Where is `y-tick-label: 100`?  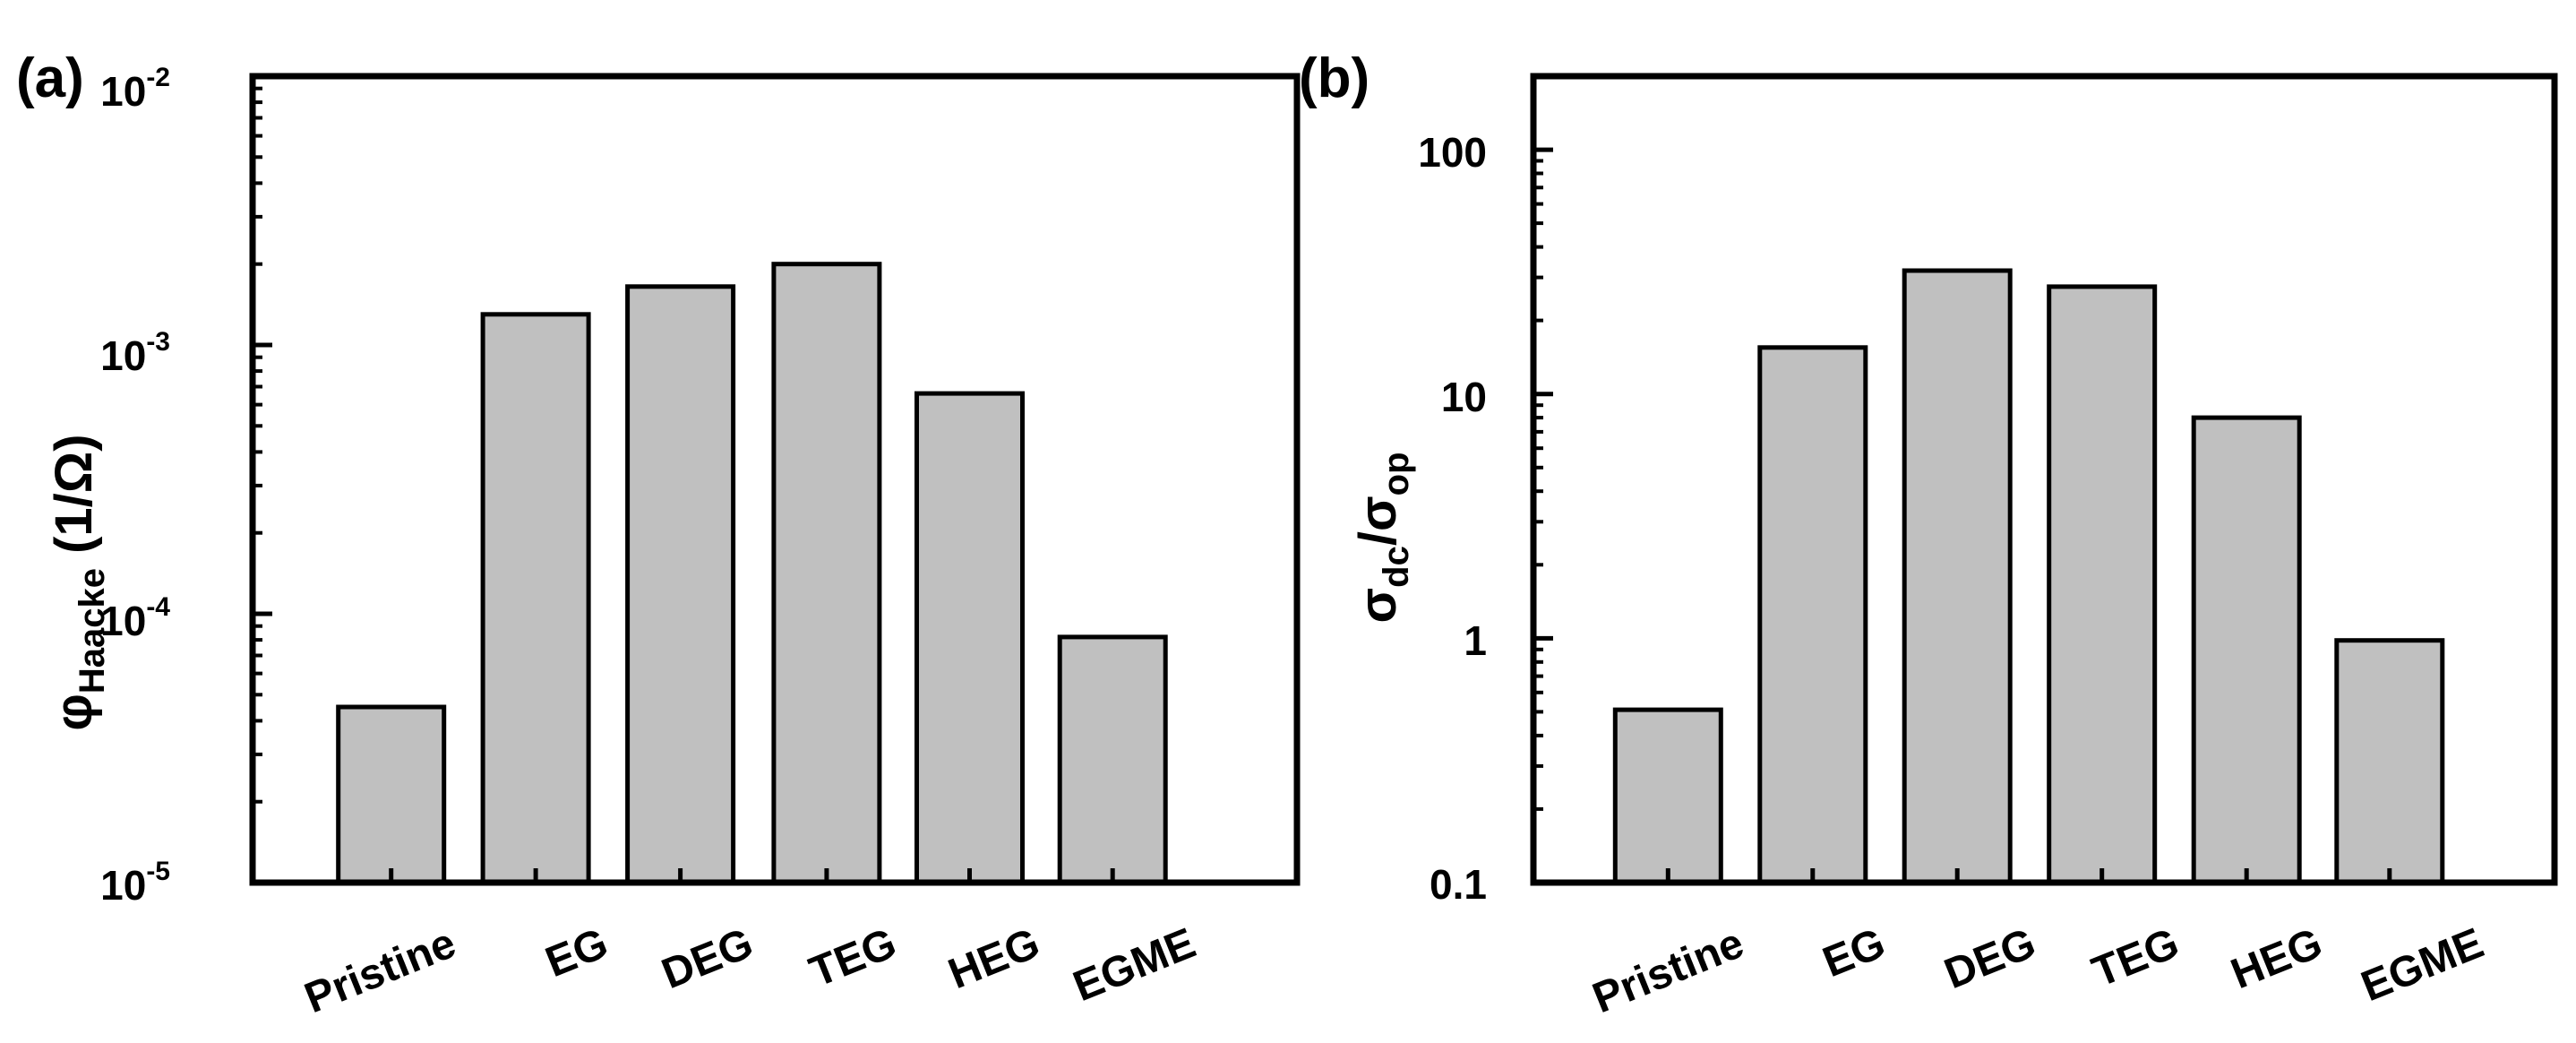 y-tick-label: 100 is located at coordinates (1452, 153).